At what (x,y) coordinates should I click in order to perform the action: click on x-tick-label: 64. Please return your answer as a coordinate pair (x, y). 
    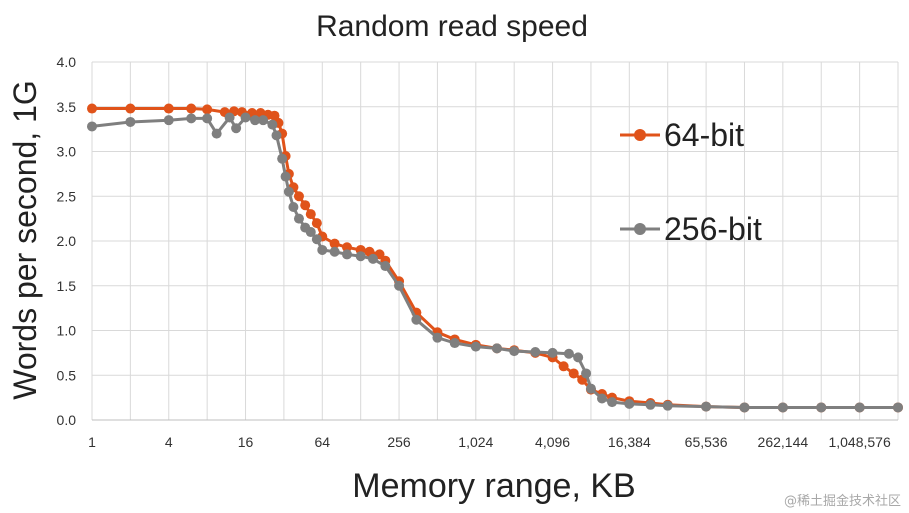
    Looking at the image, I should click on (322, 442).